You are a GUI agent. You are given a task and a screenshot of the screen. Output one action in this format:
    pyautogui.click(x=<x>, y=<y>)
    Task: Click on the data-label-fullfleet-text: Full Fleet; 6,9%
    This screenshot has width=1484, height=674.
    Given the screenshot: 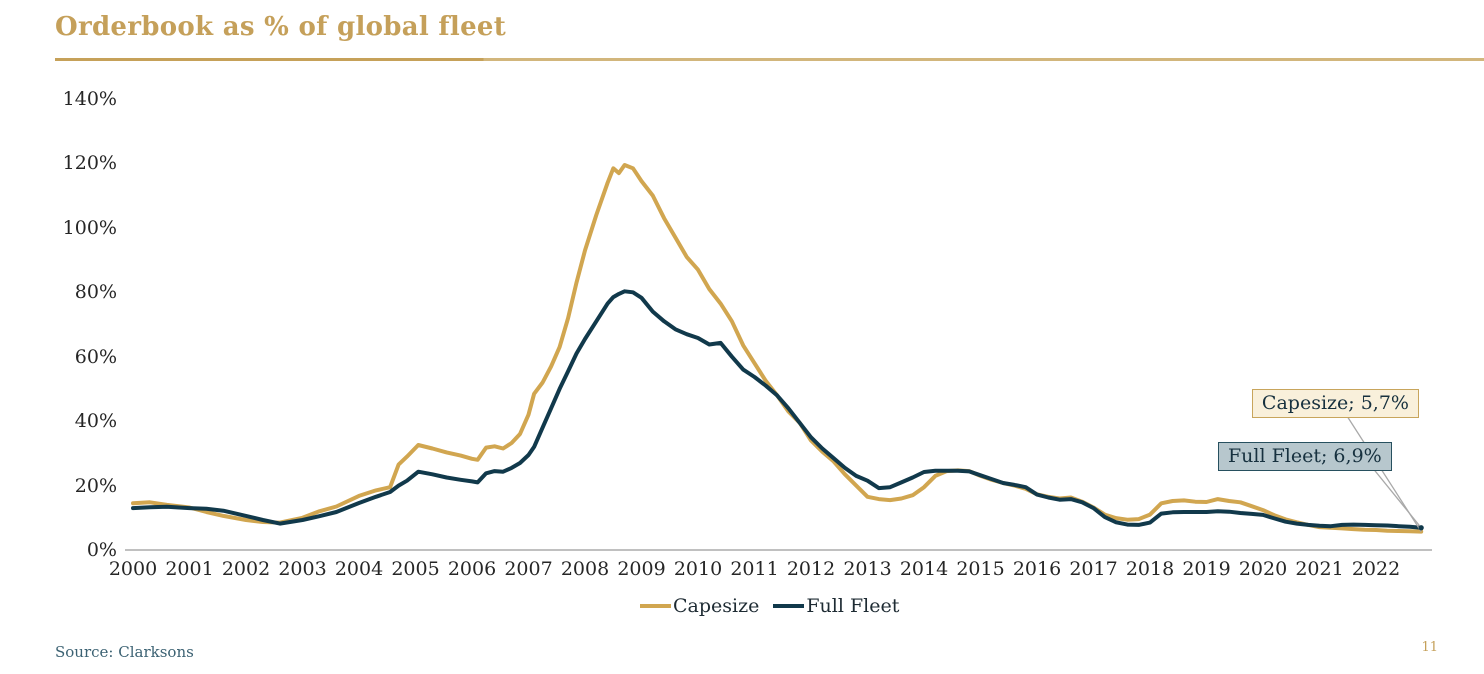 What is the action you would take?
    pyautogui.click(x=1305, y=456)
    